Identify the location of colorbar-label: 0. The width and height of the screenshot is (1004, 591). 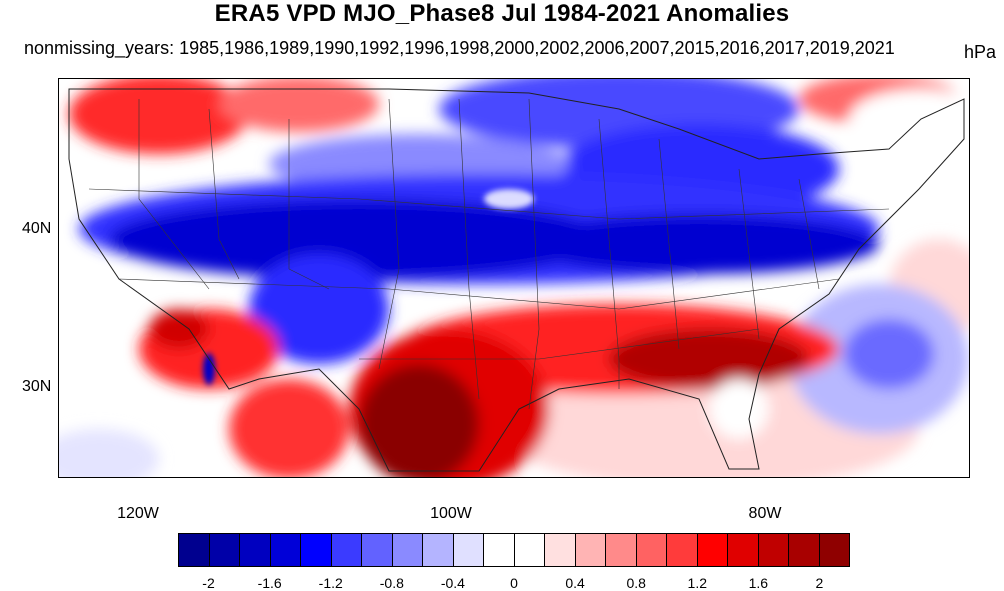
(514, 583).